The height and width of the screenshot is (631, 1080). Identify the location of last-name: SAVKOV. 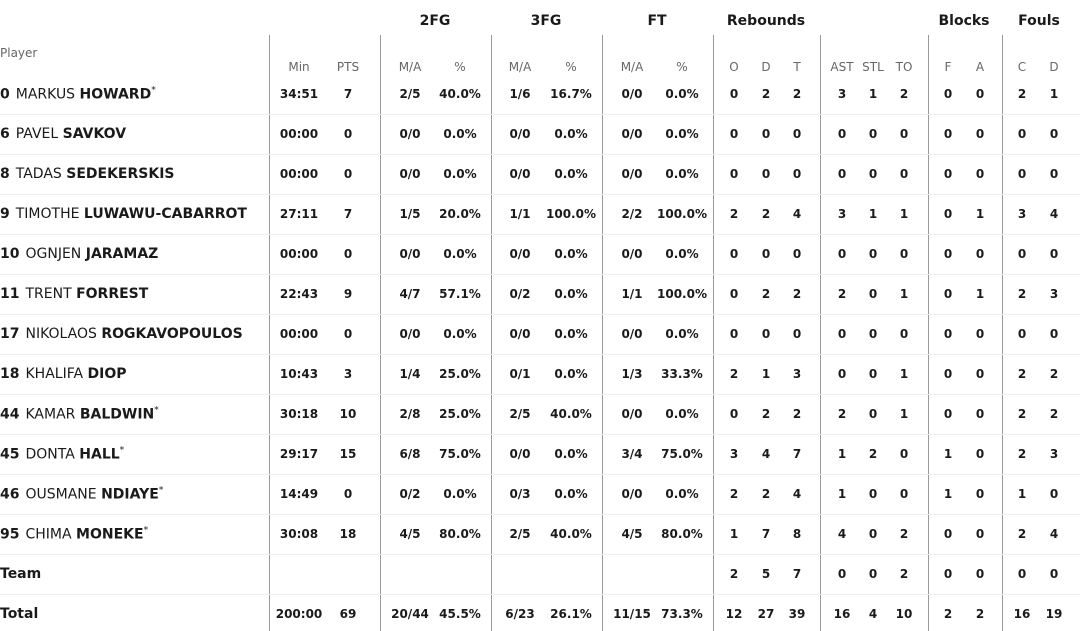
(94, 134).